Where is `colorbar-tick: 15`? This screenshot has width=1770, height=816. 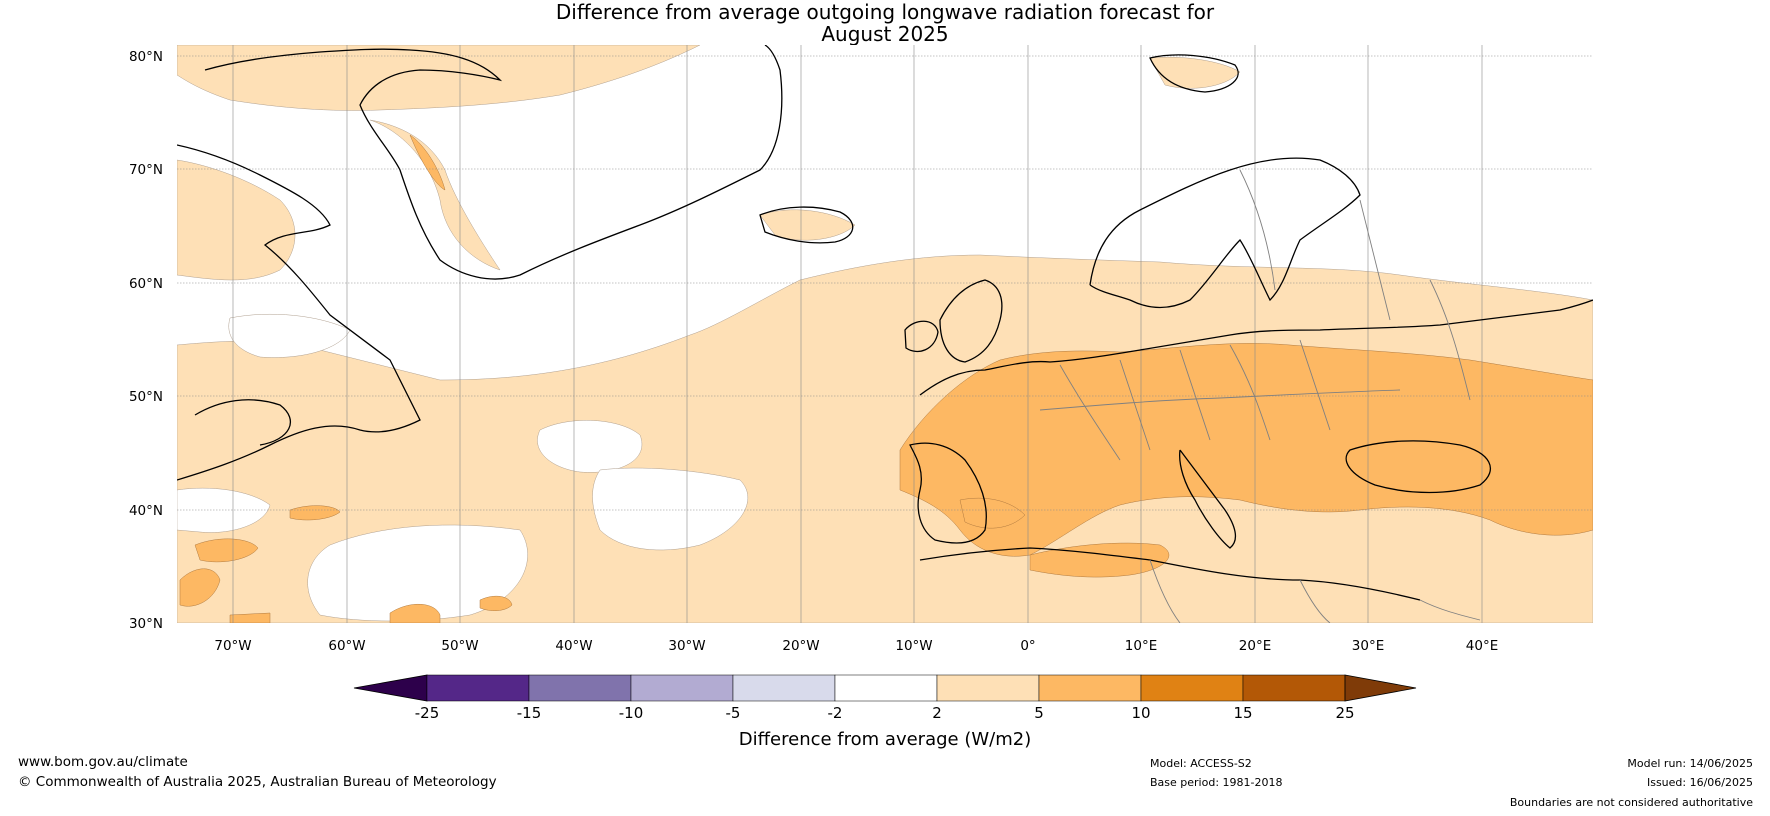 colorbar-tick: 15 is located at coordinates (1242, 713).